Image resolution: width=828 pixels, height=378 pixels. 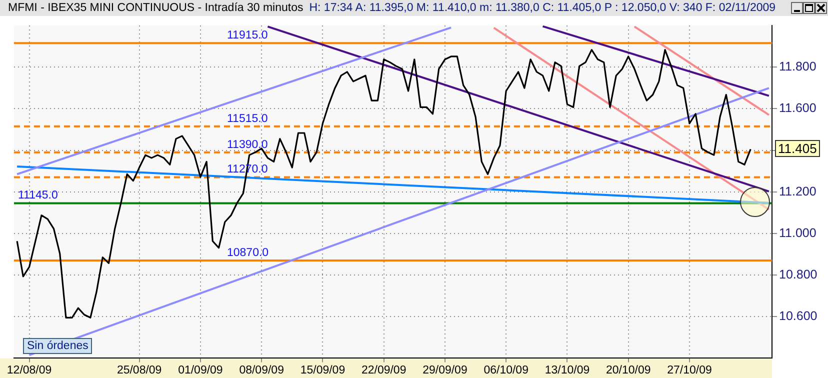 I want to click on x-tick-label: 06/10/09, so click(x=506, y=370).